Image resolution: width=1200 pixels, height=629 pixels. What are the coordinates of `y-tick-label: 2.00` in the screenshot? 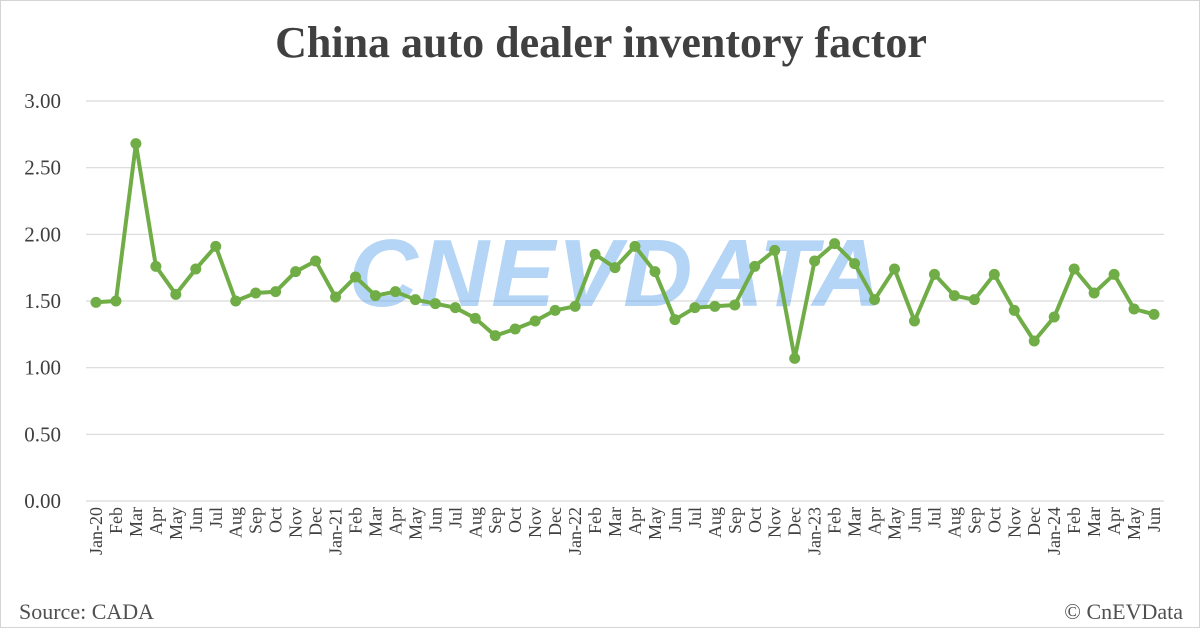 It's located at (42, 234).